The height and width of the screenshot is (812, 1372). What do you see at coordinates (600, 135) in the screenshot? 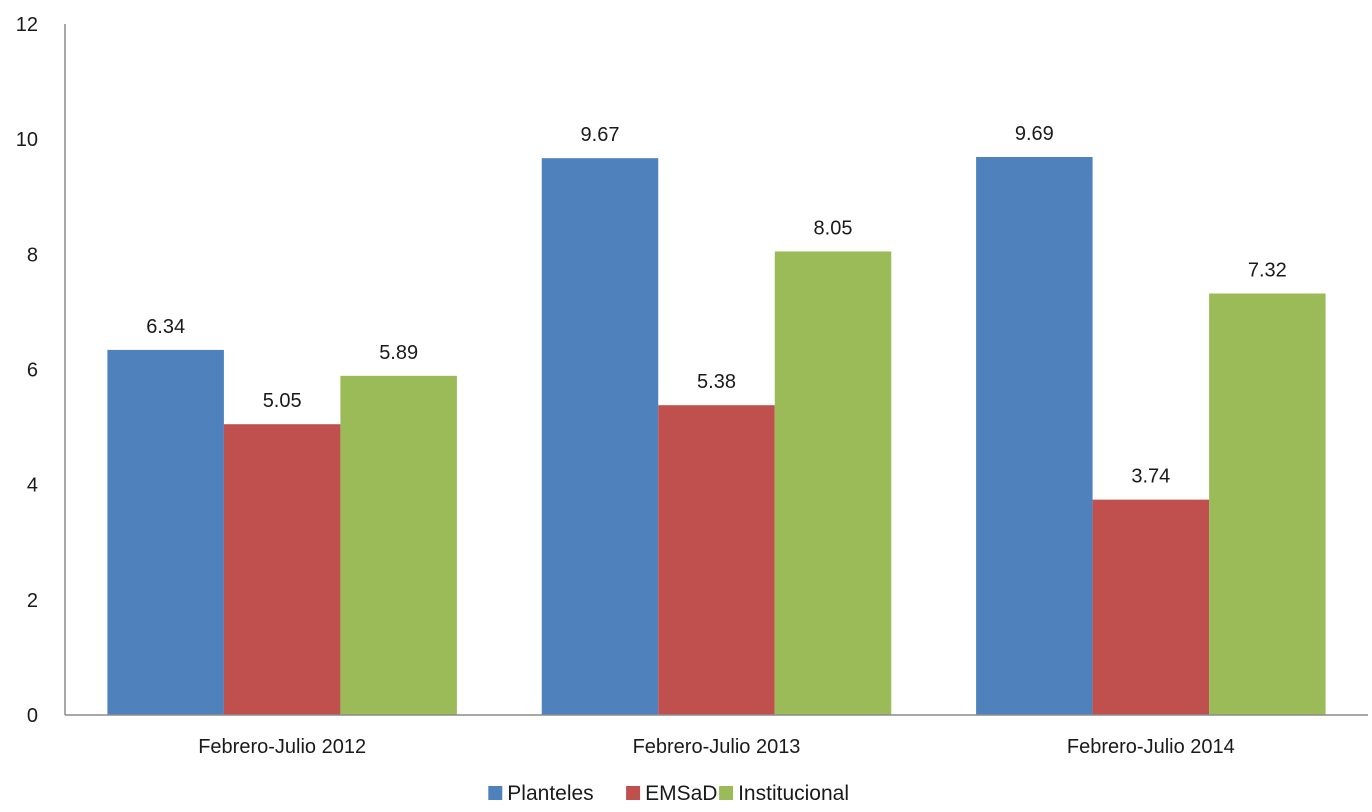
I see `data-label: 9.67` at bounding box center [600, 135].